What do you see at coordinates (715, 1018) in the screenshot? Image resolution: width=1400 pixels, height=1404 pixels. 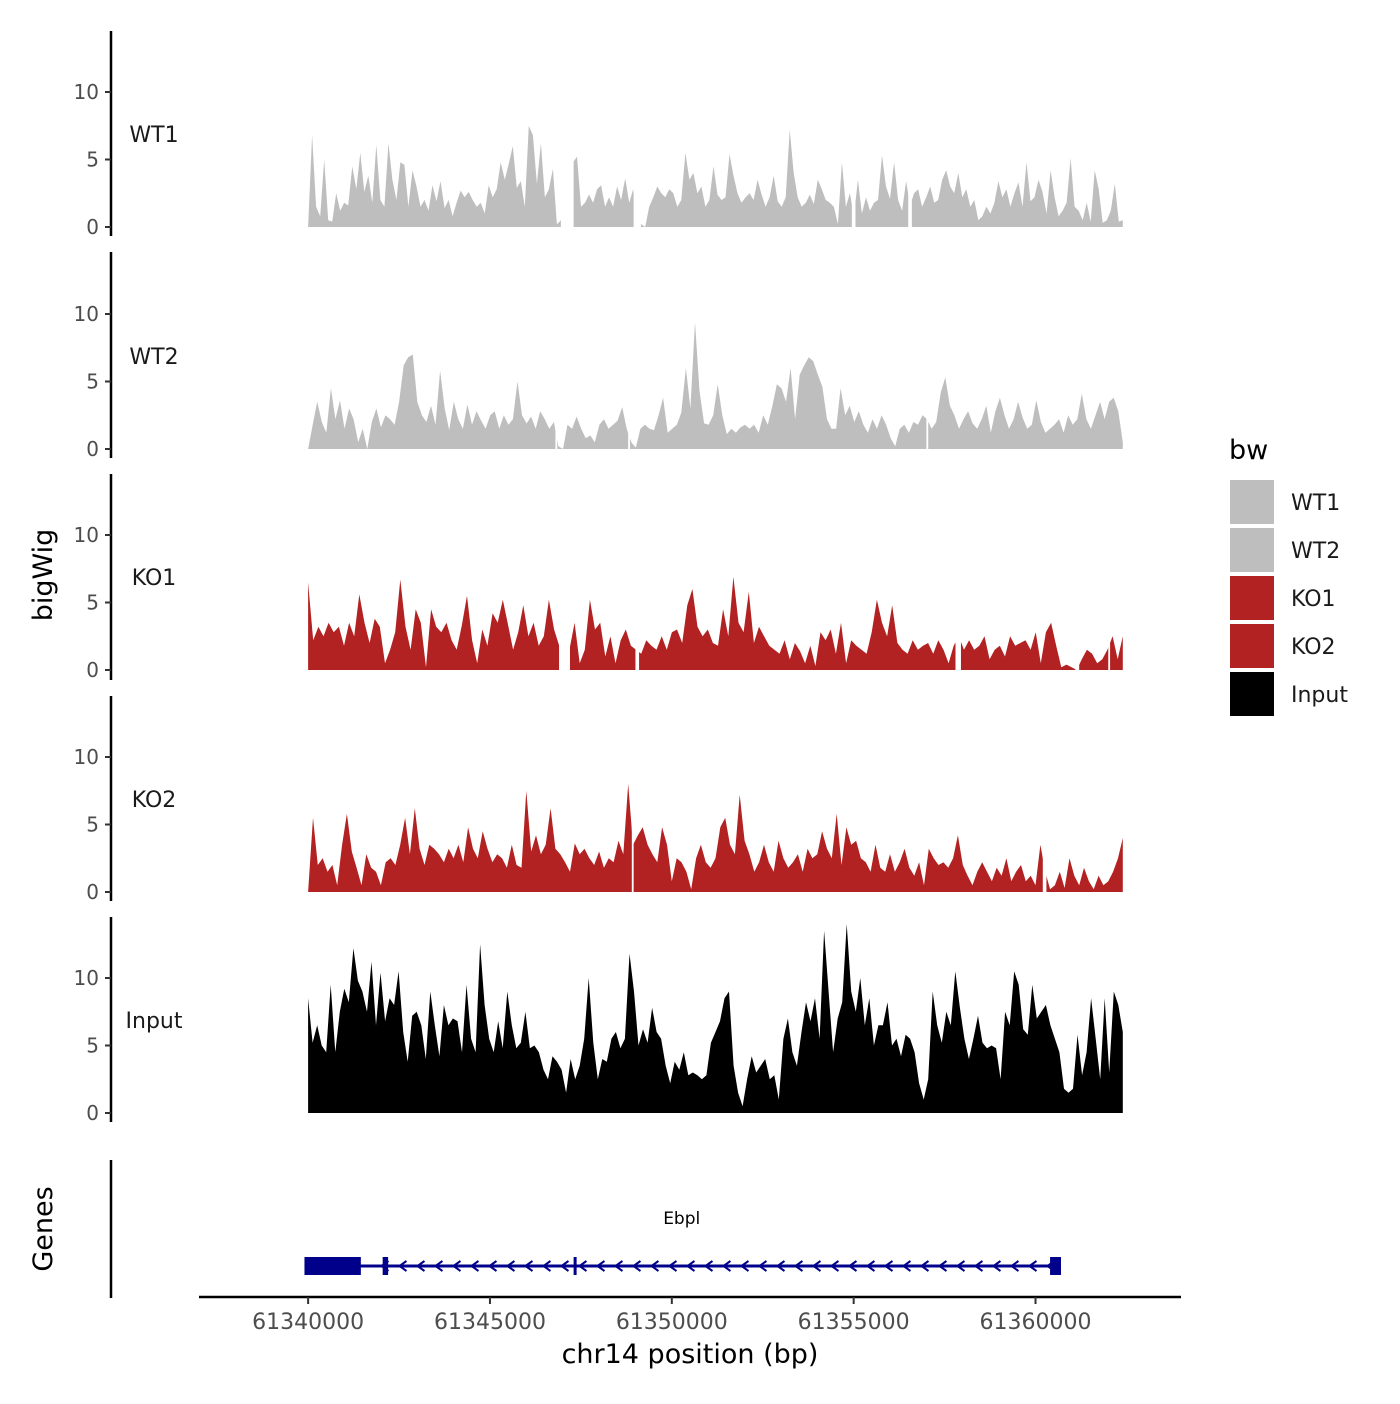 I see `track-area-input` at bounding box center [715, 1018].